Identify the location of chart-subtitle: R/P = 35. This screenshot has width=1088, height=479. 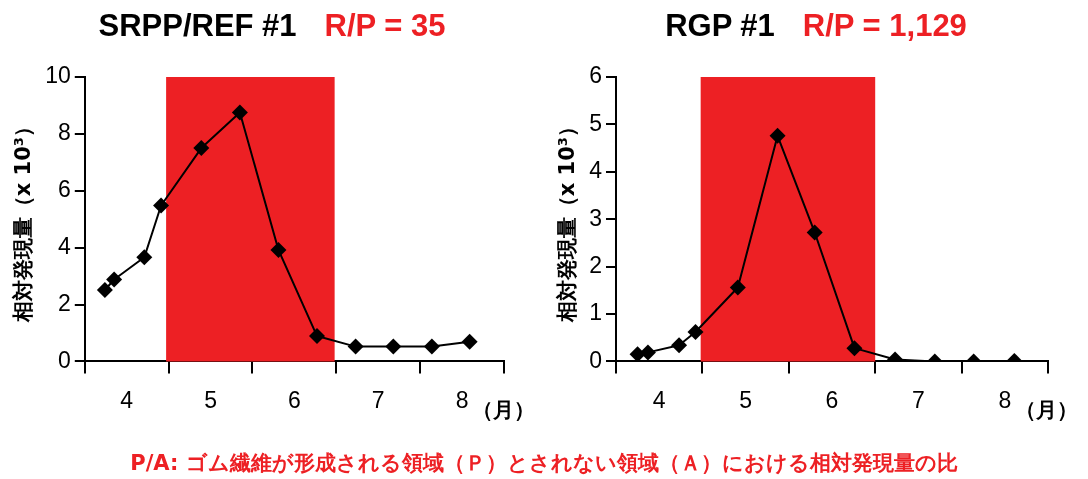
(385, 25).